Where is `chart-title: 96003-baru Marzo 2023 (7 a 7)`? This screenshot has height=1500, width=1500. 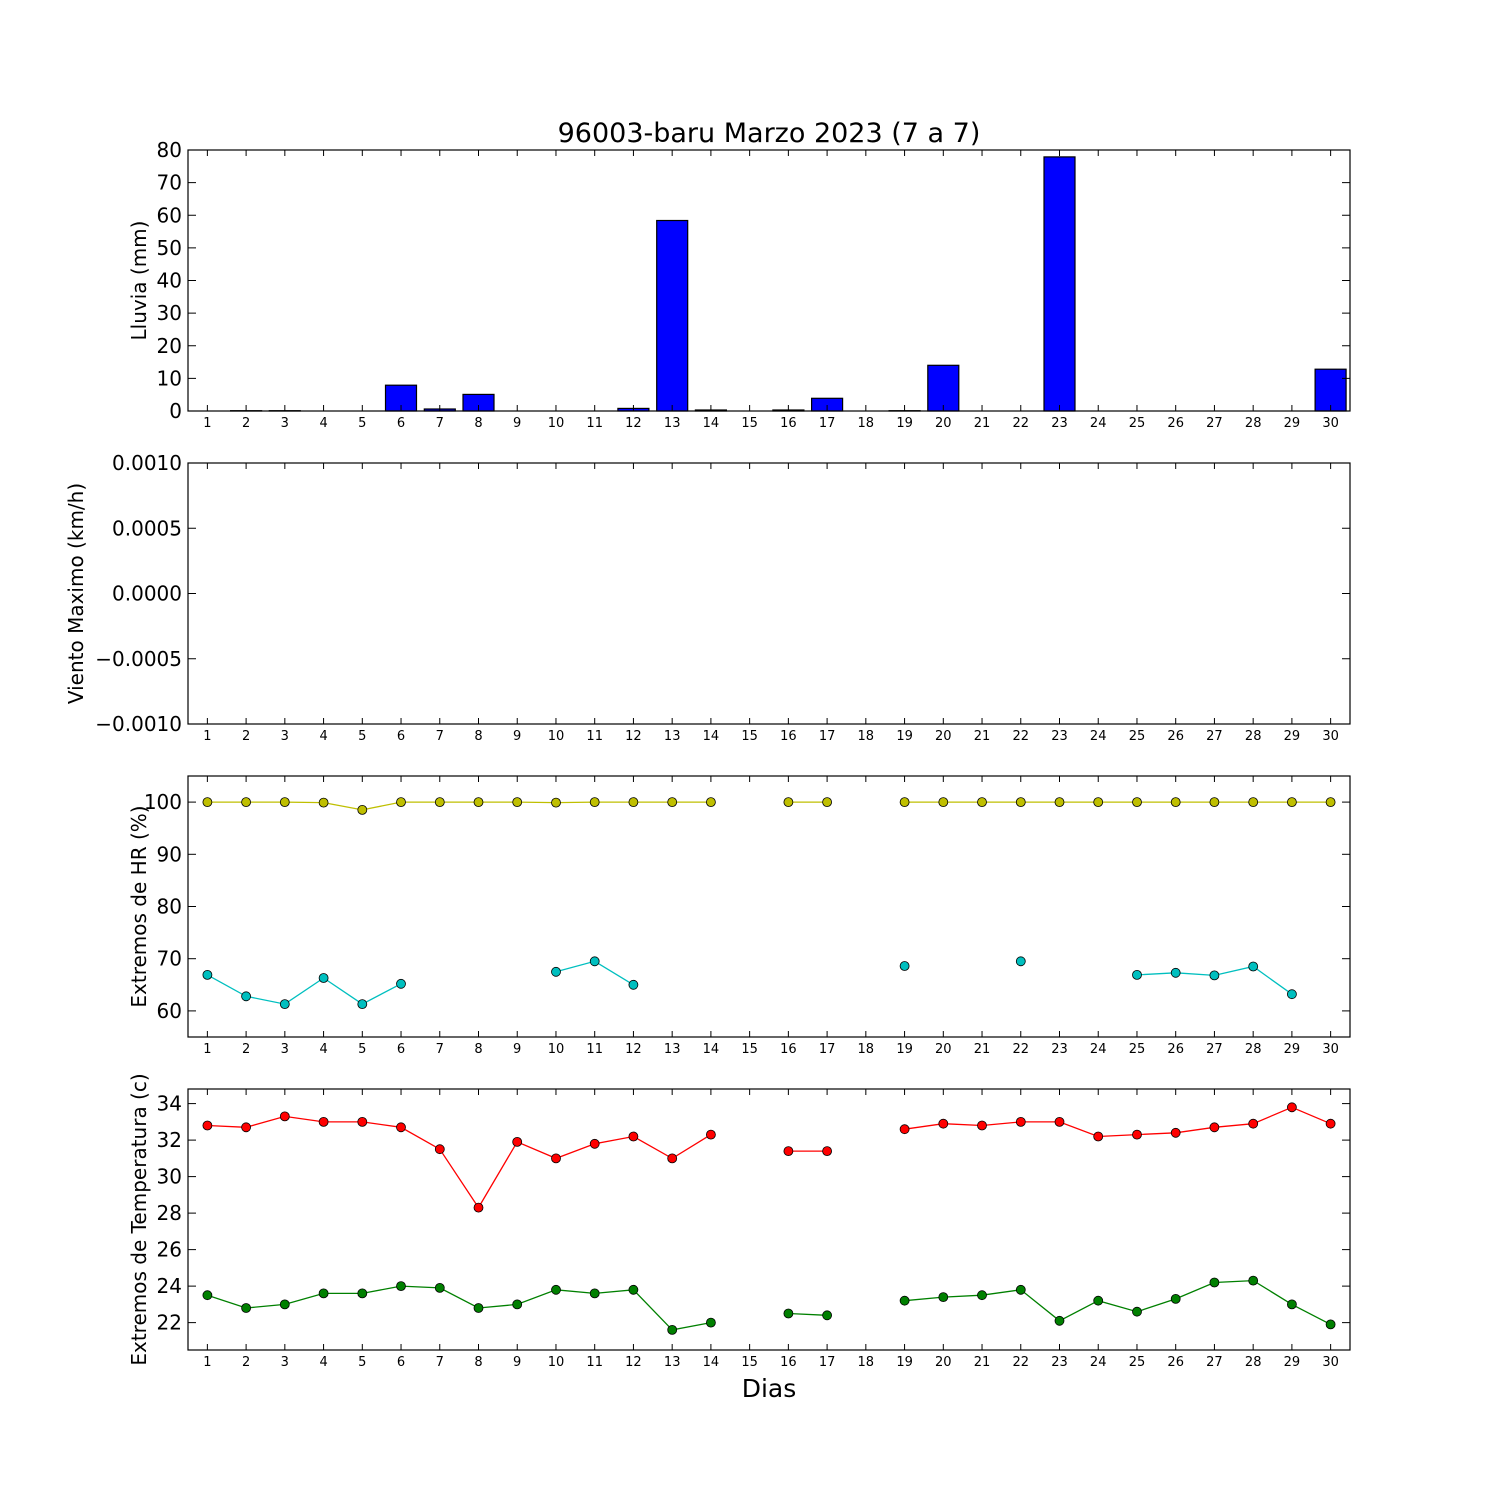
chart-title: 96003-baru Marzo 2023 (7 a 7) is located at coordinates (769, 133).